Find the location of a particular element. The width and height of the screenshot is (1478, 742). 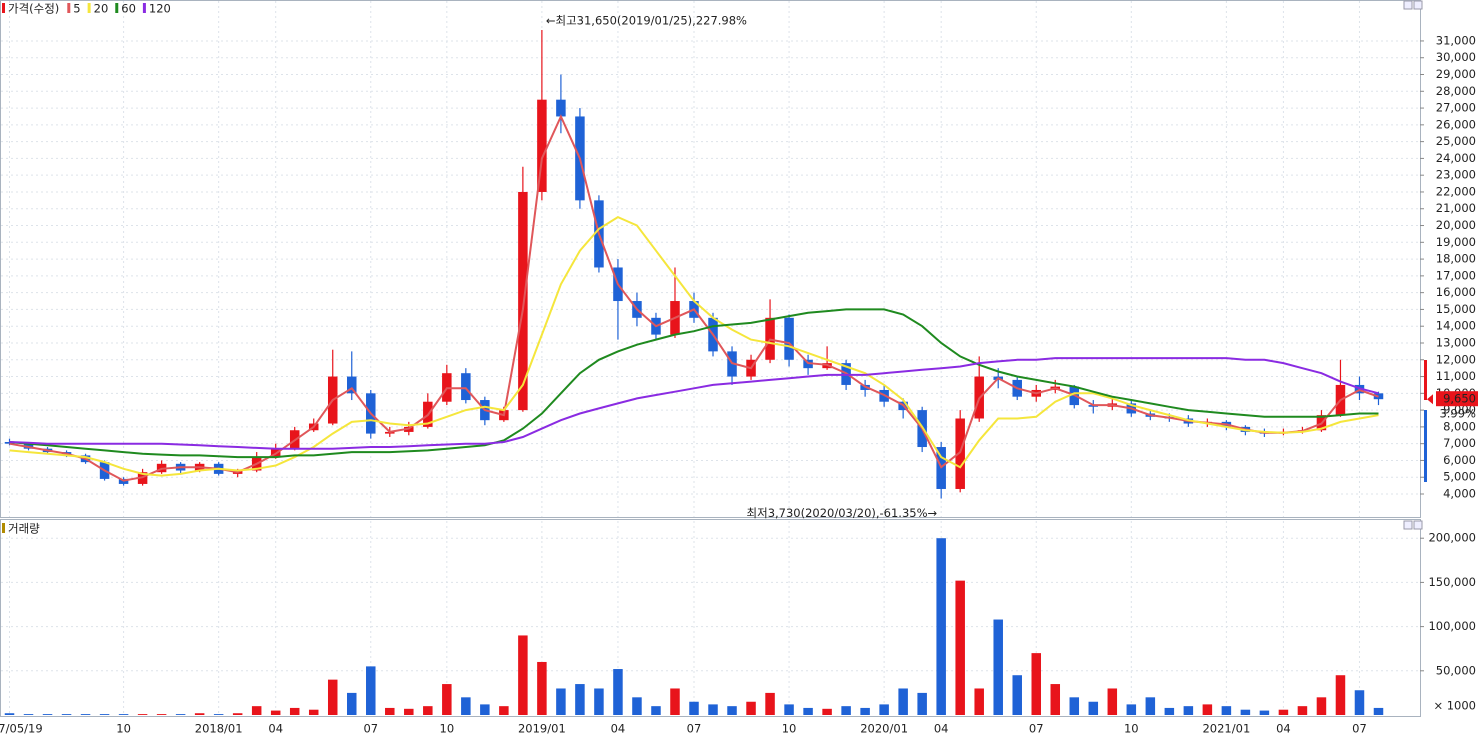

y-tick-label: 12,000 is located at coordinates (1456, 359).